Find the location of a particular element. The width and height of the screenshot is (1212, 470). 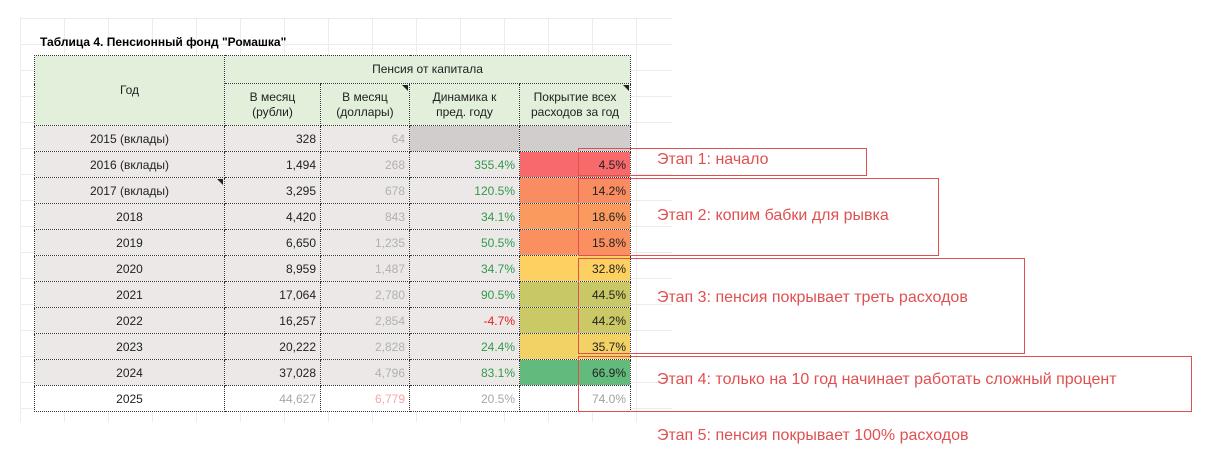

cell-coverage: 4.5% is located at coordinates (575, 164).